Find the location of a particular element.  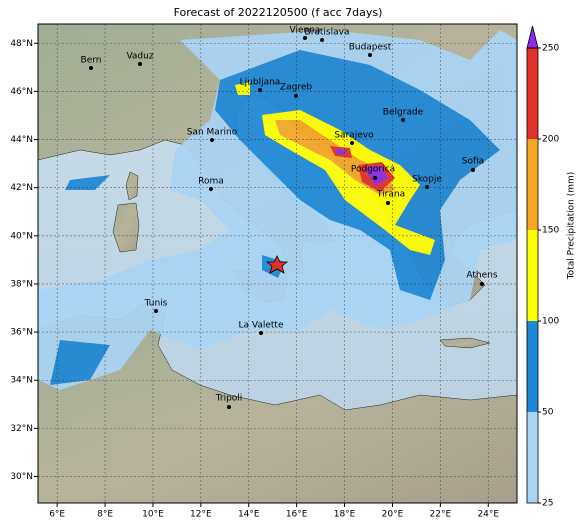

city-label: Tripoli is located at coordinates (229, 399).